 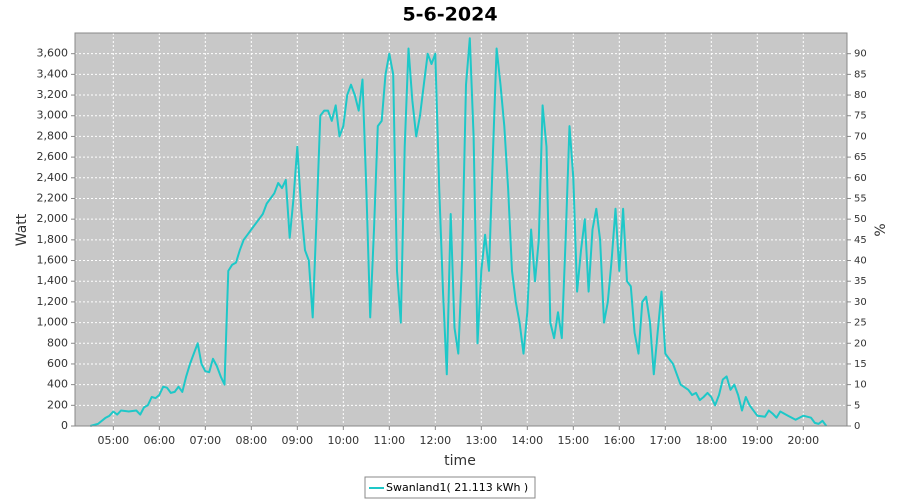 What do you see at coordinates (53, 53) in the screenshot?
I see `y-tick-label: 3,600` at bounding box center [53, 53].